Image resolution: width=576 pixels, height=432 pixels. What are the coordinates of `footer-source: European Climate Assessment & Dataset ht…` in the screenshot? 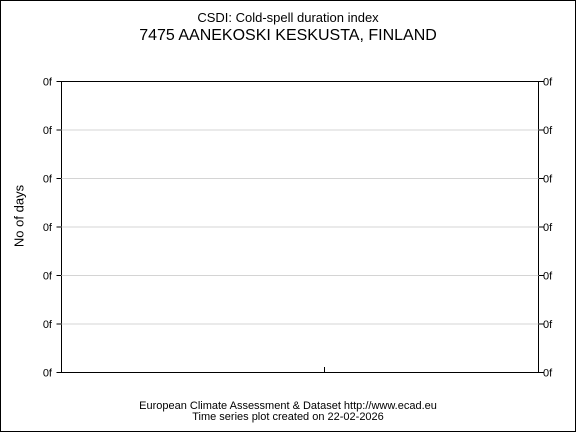 It's located at (288, 406).